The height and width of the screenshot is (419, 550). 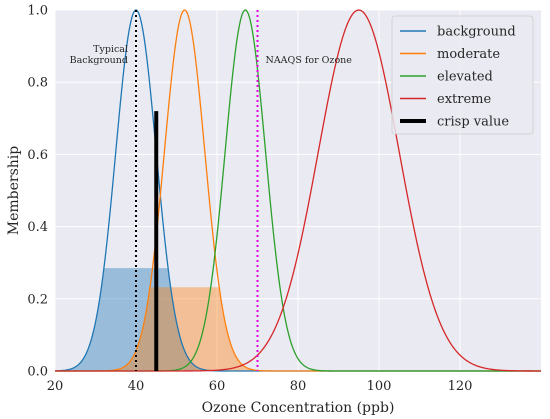 What do you see at coordinates (37, 227) in the screenshot?
I see `y-tick-label: 0.4` at bounding box center [37, 227].